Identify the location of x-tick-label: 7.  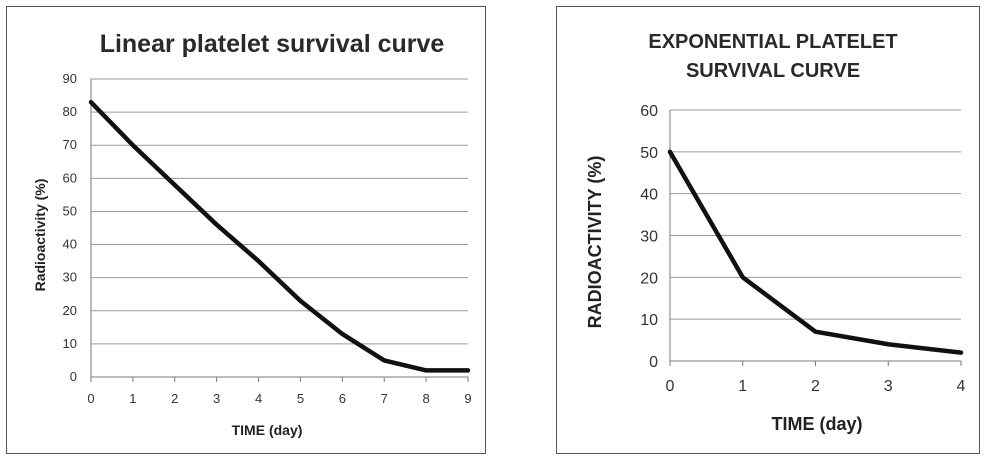
(384, 398).